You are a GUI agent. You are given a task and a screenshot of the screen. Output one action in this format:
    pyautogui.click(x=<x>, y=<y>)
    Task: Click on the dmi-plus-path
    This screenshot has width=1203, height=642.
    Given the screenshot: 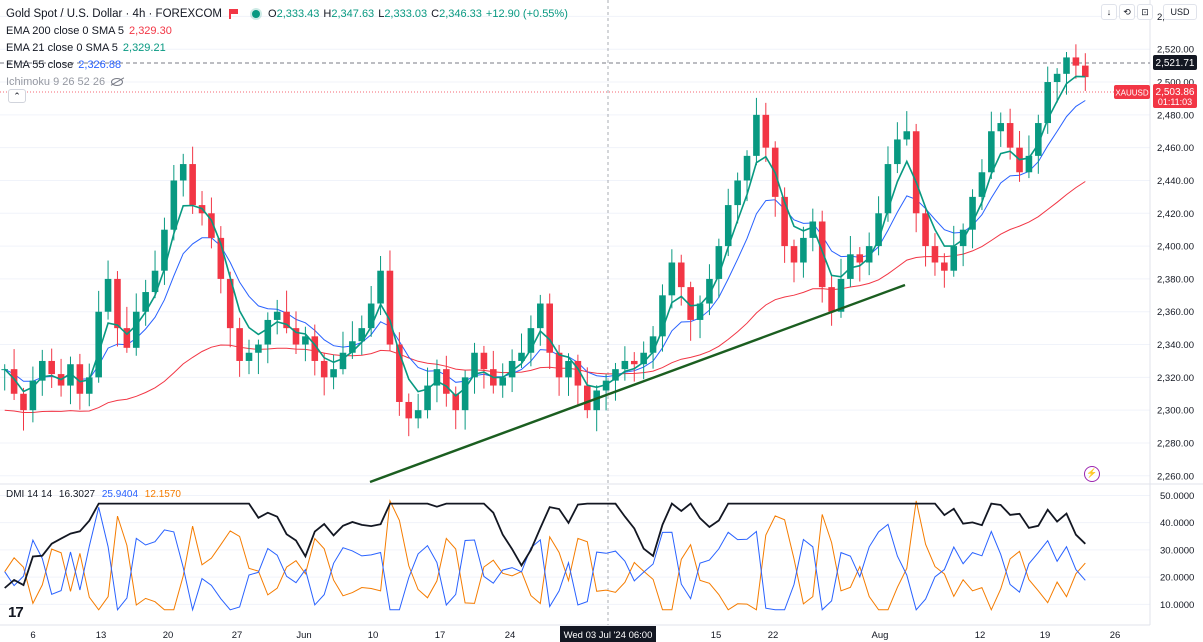 What is the action you would take?
    pyautogui.click(x=545, y=559)
    